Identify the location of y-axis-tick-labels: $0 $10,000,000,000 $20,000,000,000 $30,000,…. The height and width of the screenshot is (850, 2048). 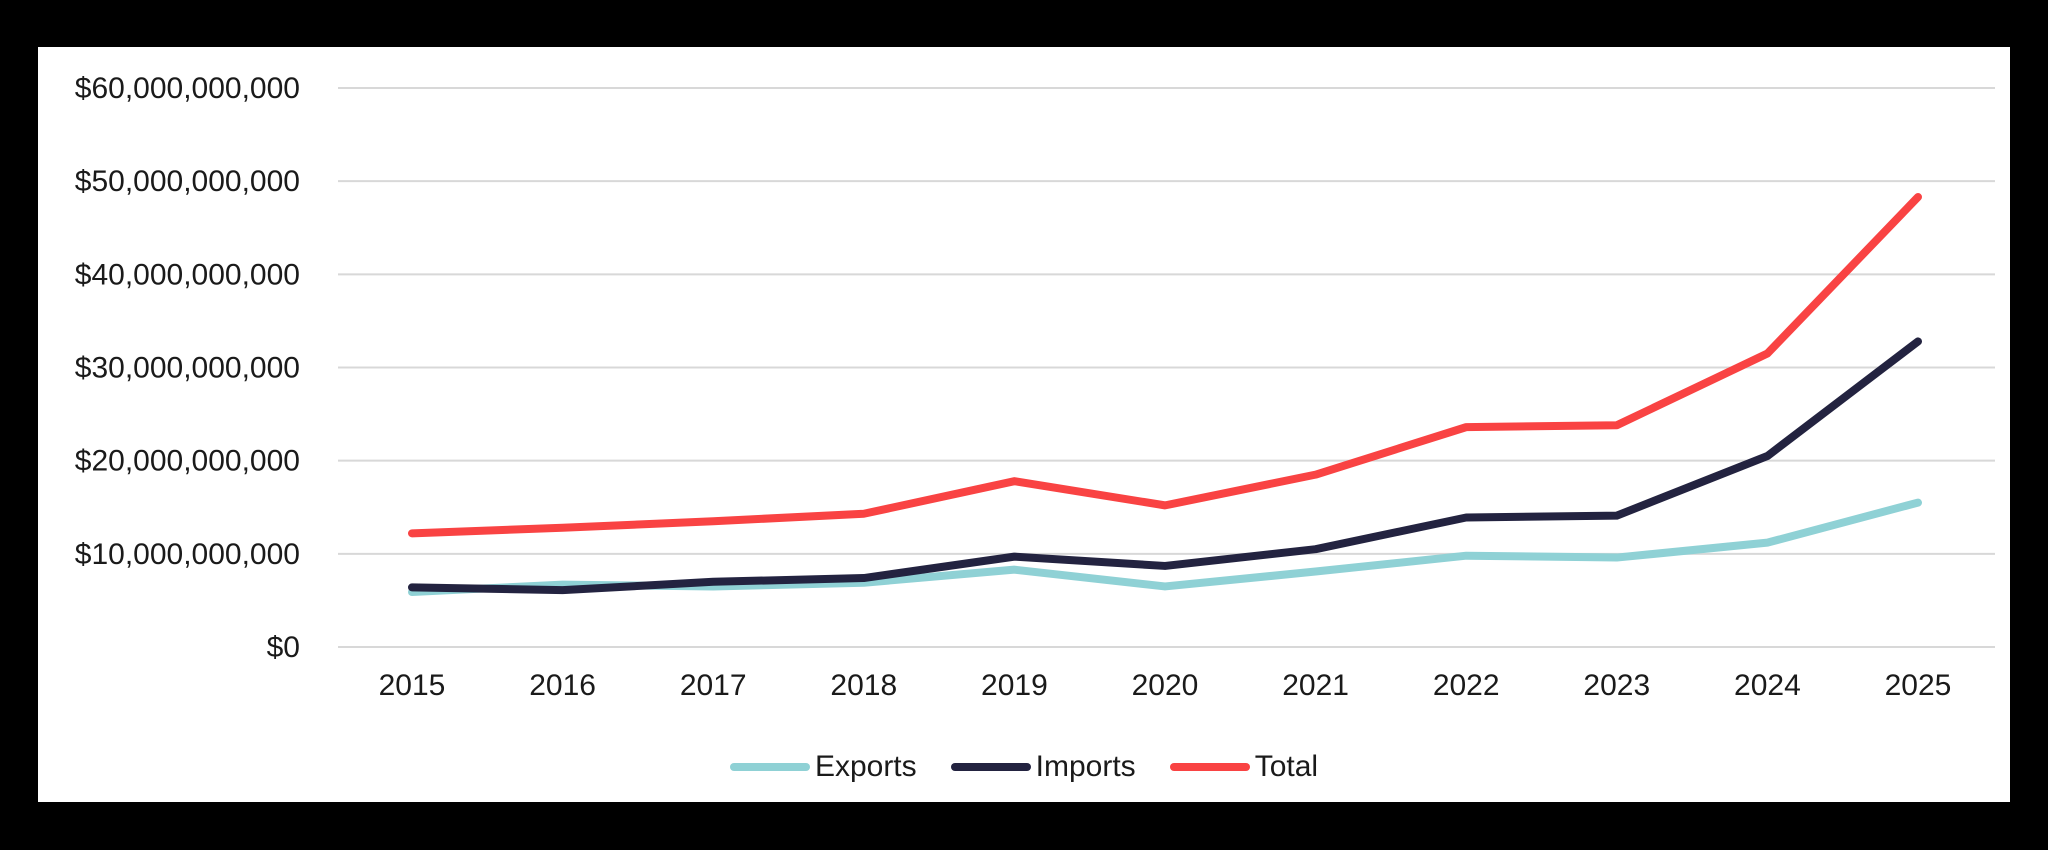
(187, 368).